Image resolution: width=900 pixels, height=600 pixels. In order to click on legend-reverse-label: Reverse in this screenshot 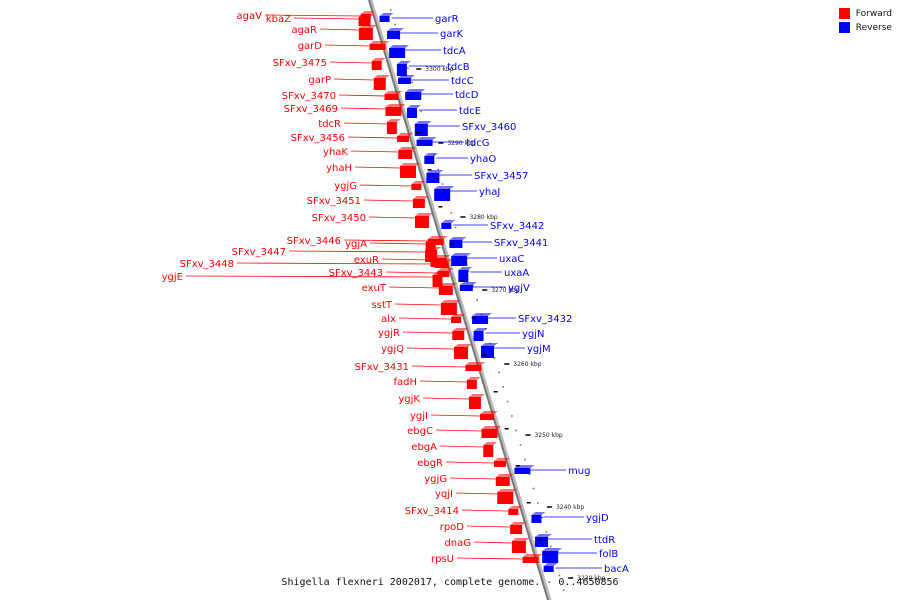, I will do `click(873, 27)`.